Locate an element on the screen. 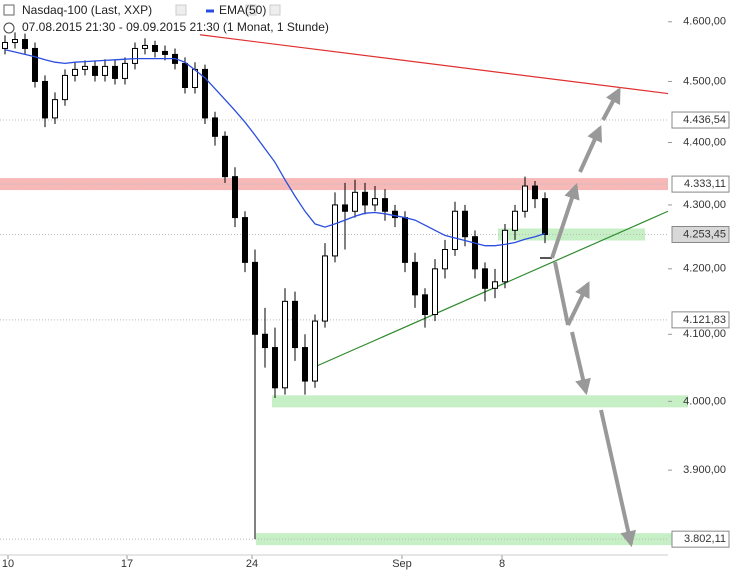 The height and width of the screenshot is (574, 731). x-tick-label: 8 is located at coordinates (502, 564).